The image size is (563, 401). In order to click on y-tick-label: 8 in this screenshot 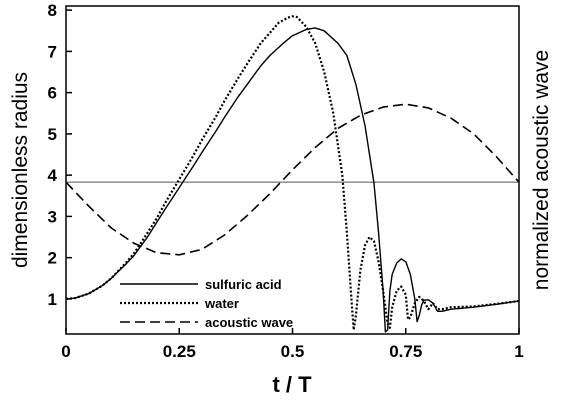, I will do `click(52, 10)`.